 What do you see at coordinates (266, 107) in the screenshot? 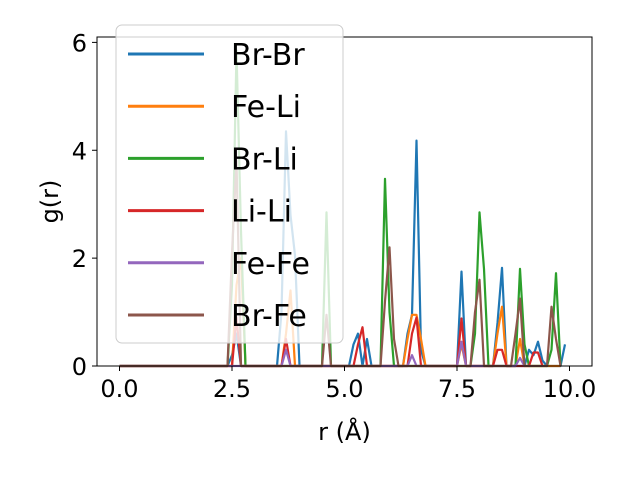
I see `legend-label-fe-li: Fe-Li` at bounding box center [266, 107].